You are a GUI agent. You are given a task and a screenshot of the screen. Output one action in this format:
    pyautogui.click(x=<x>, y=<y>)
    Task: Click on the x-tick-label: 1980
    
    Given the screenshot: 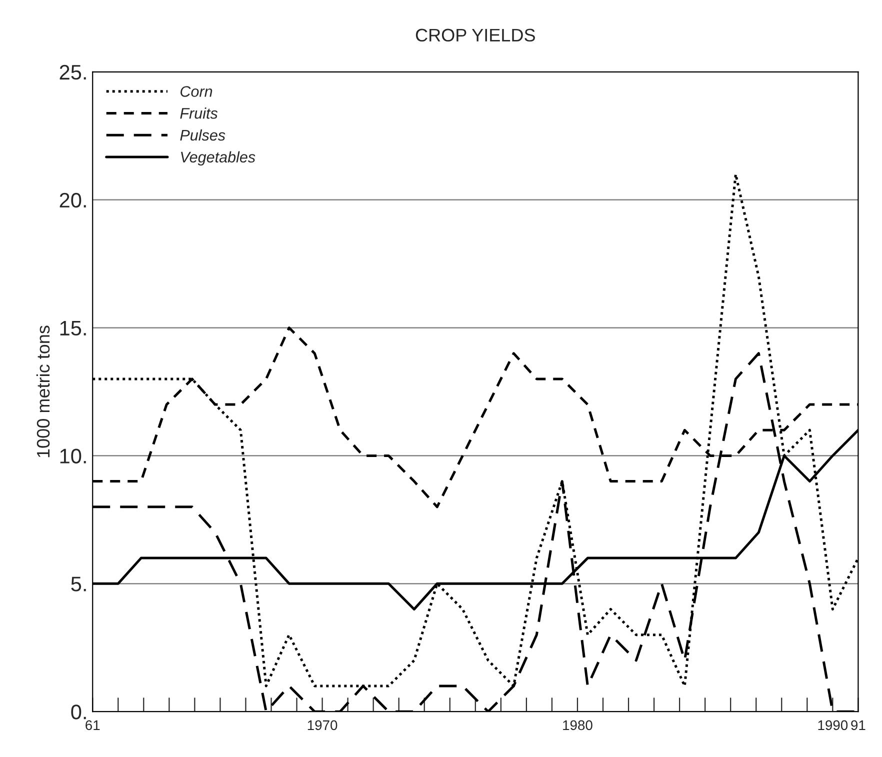 What is the action you would take?
    pyautogui.click(x=577, y=725)
    